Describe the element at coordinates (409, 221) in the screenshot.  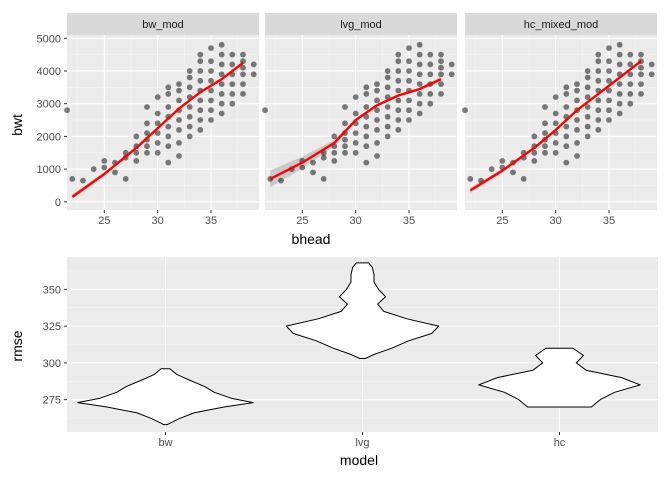
I see `x-tick-label: 35` at that location.